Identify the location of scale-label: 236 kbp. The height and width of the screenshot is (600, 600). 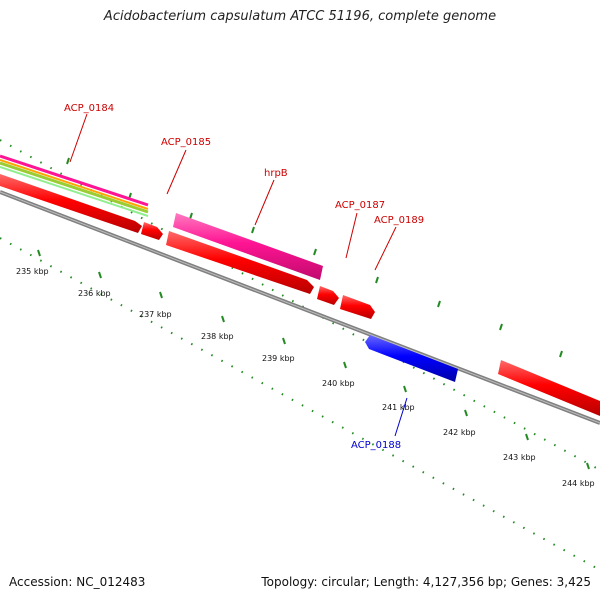
(94, 293).